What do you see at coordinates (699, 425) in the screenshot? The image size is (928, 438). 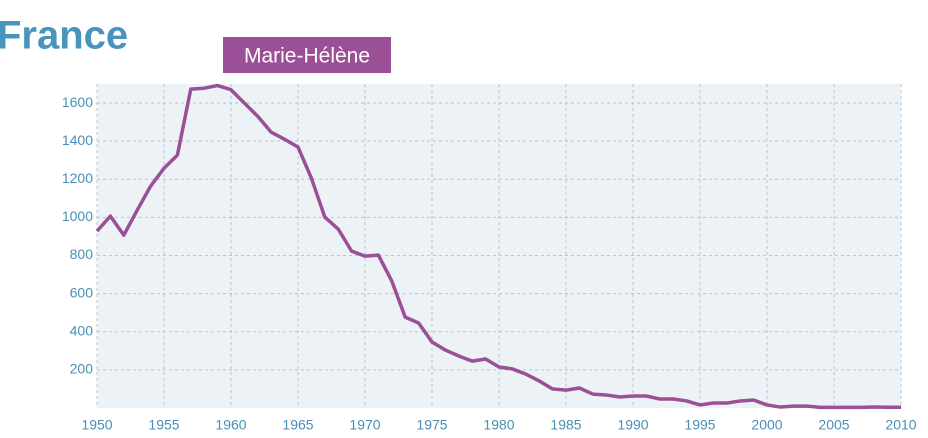 I see `x-tick-label: 1995` at bounding box center [699, 425].